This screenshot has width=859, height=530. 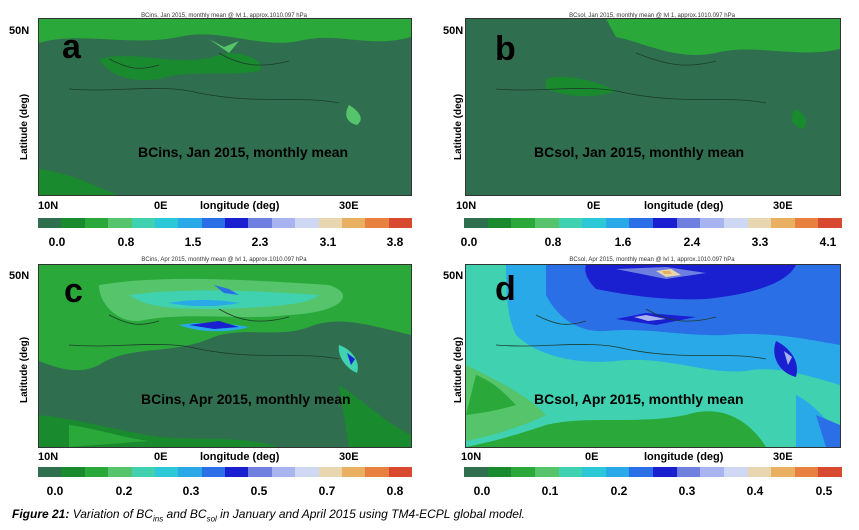 I want to click on panel-b-cbar-tick-0: 0.0, so click(x=469, y=242).